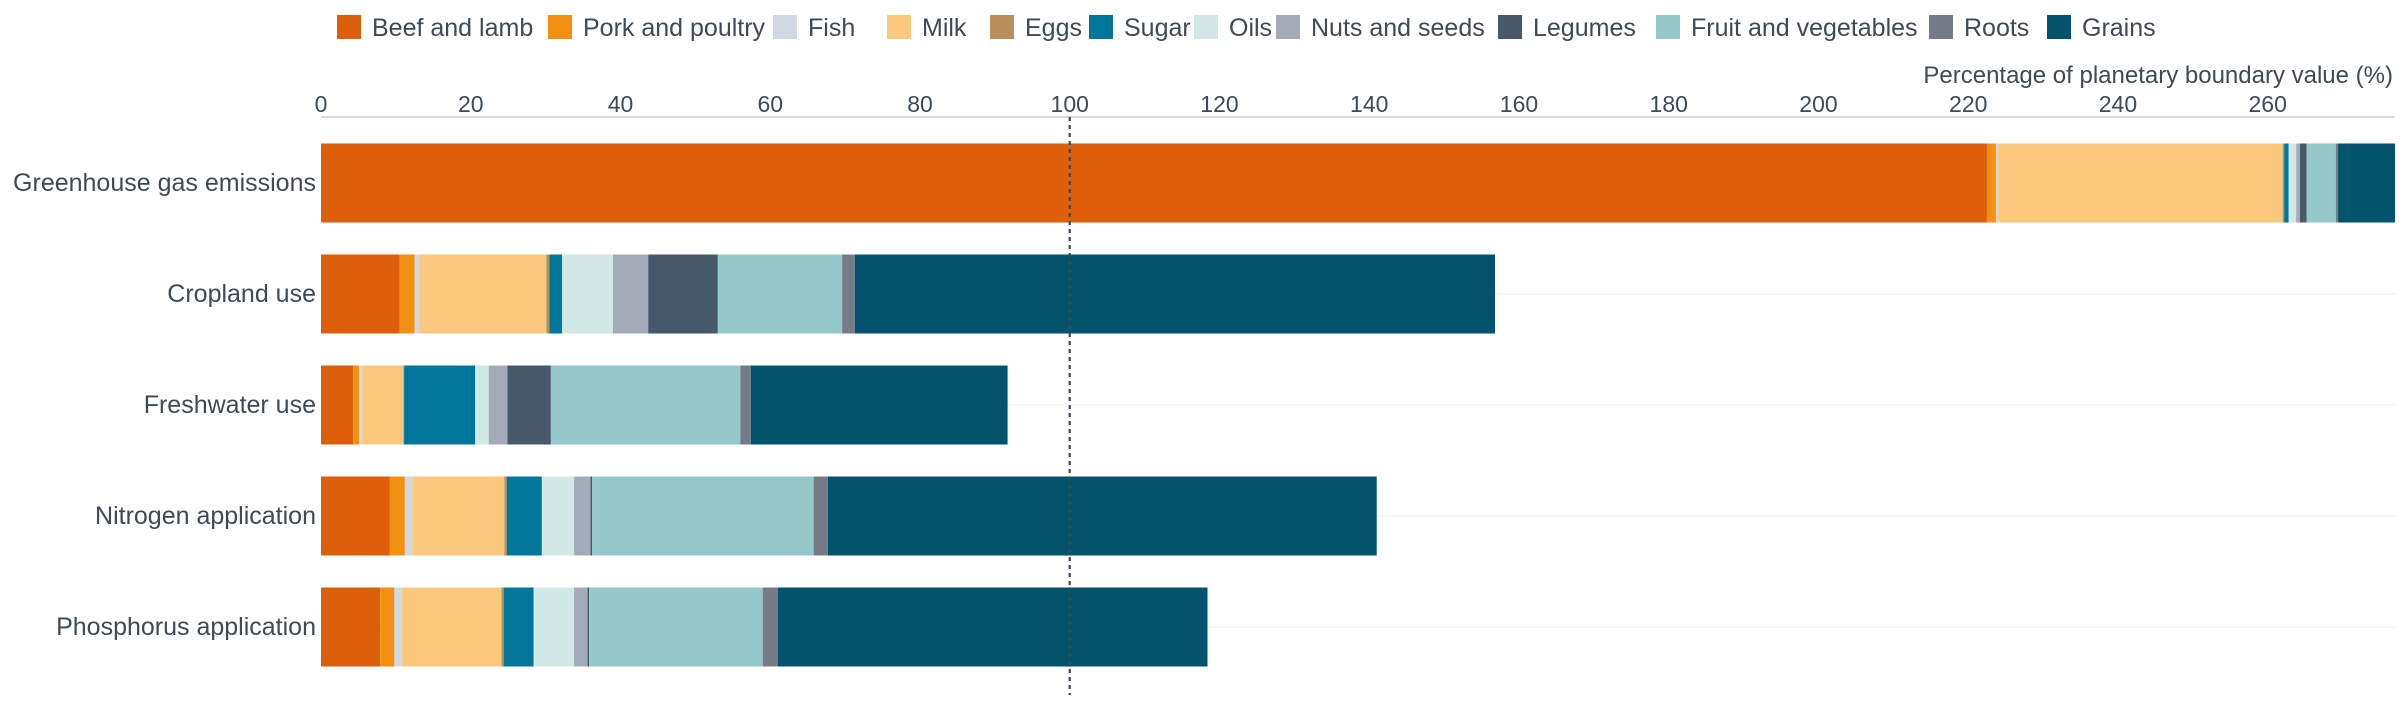  Describe the element at coordinates (518, 627) in the screenshot. I see `bar-segment-phosphorus-application-sugar` at that location.